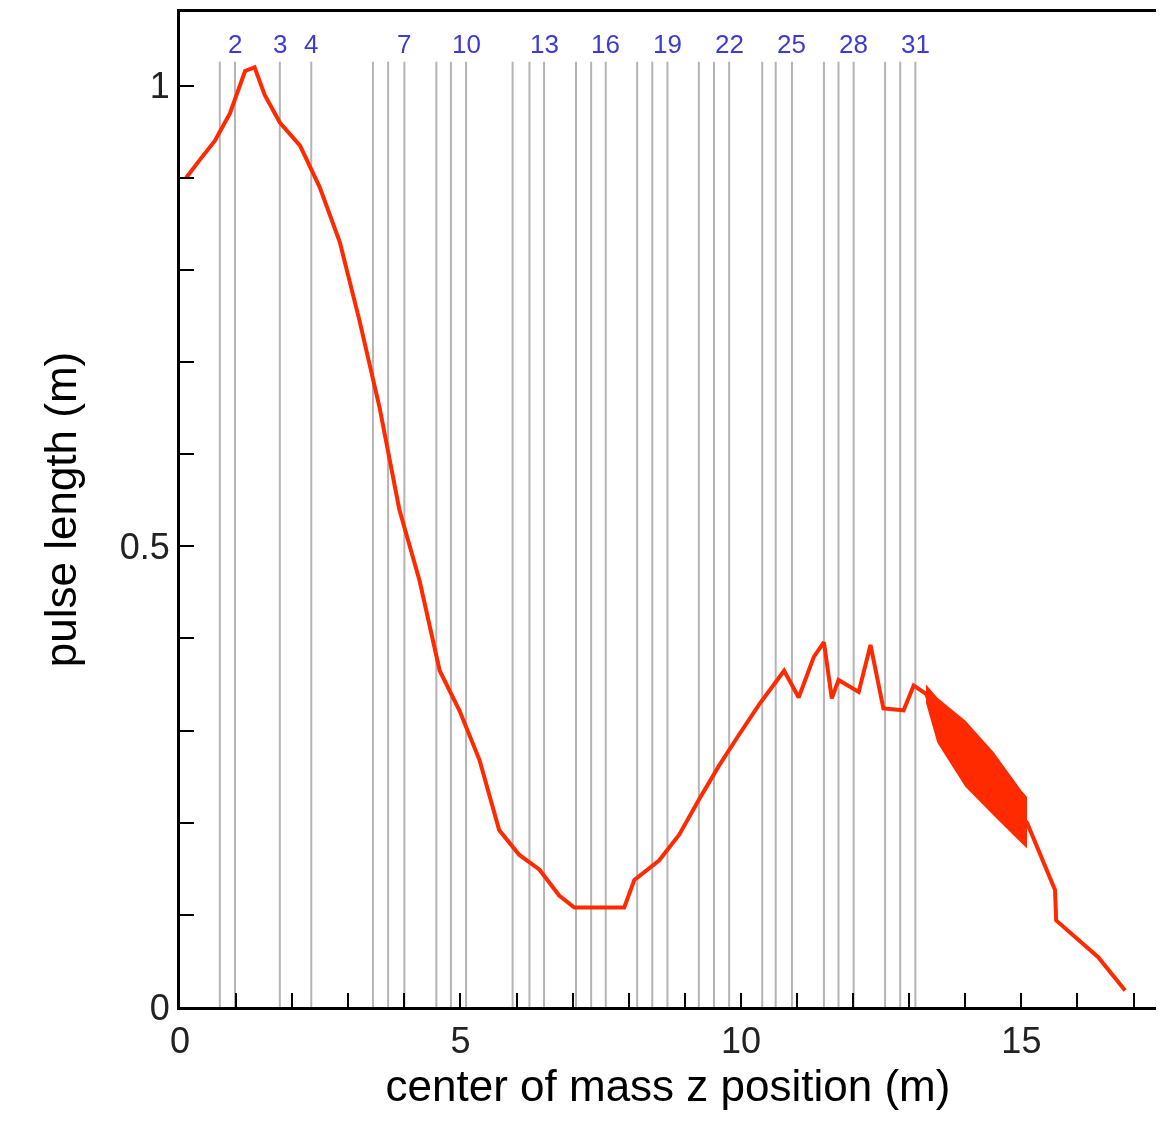 Image resolution: width=1160 pixels, height=1148 pixels. What do you see at coordinates (1021, 1041) in the screenshot?
I see `x-tick-label: 15` at bounding box center [1021, 1041].